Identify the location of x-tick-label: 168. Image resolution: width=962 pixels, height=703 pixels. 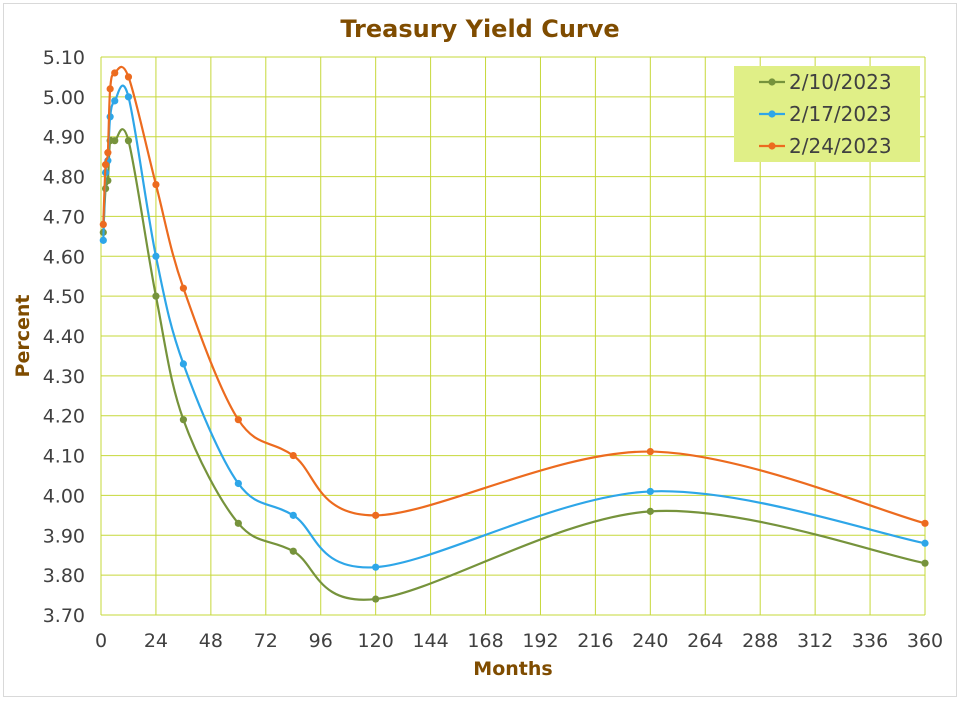
(485, 641).